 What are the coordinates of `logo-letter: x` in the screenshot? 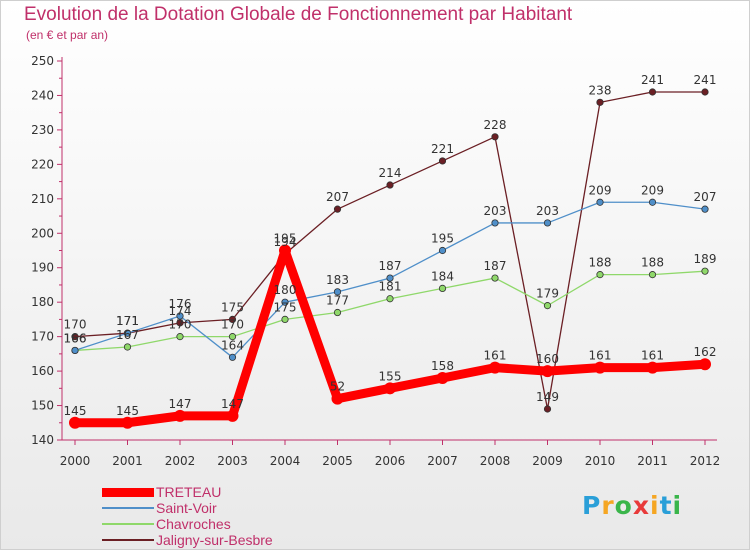 It's located at (641, 505).